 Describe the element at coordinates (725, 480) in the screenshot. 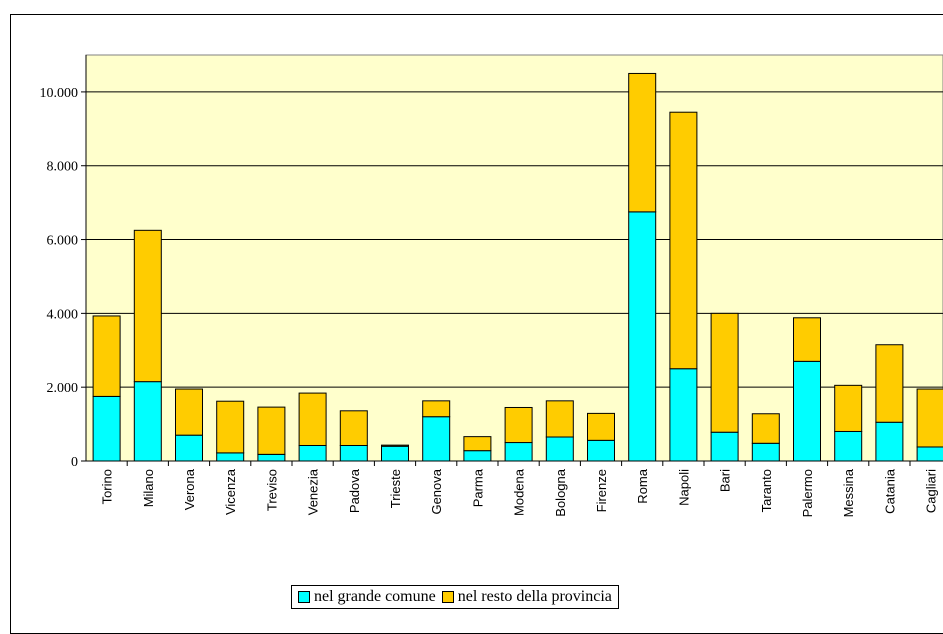

I see `x-tick-label: Bari` at that location.